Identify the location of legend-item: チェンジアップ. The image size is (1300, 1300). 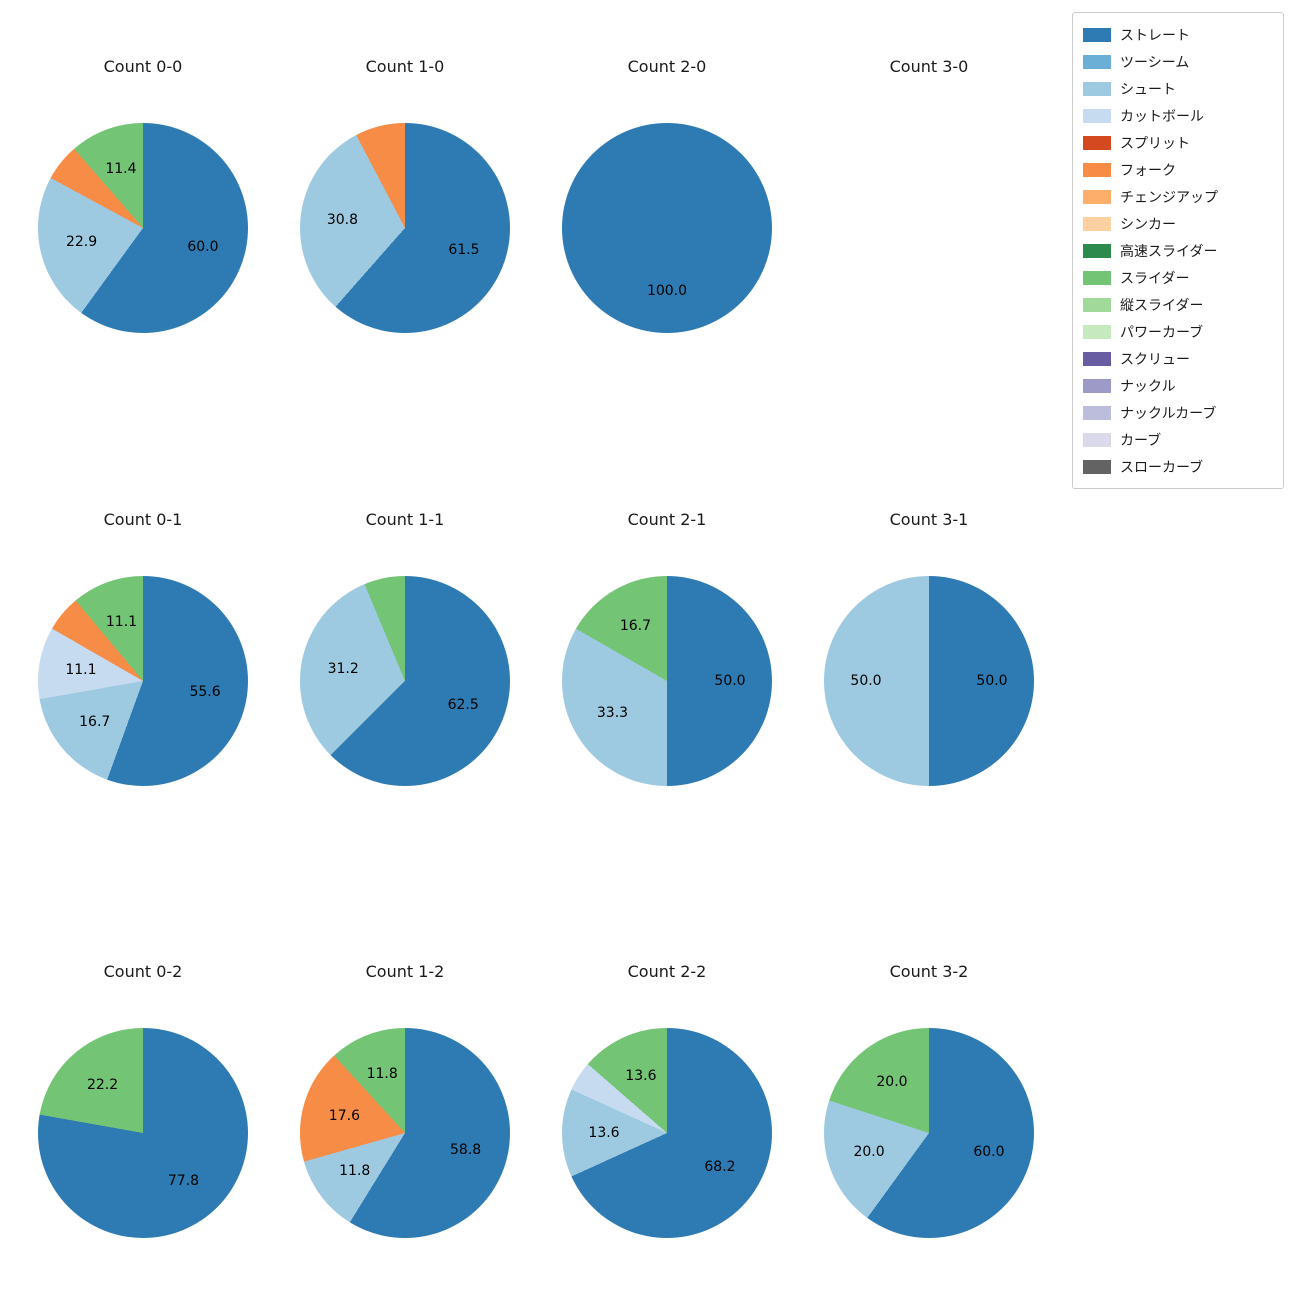
(1178, 196).